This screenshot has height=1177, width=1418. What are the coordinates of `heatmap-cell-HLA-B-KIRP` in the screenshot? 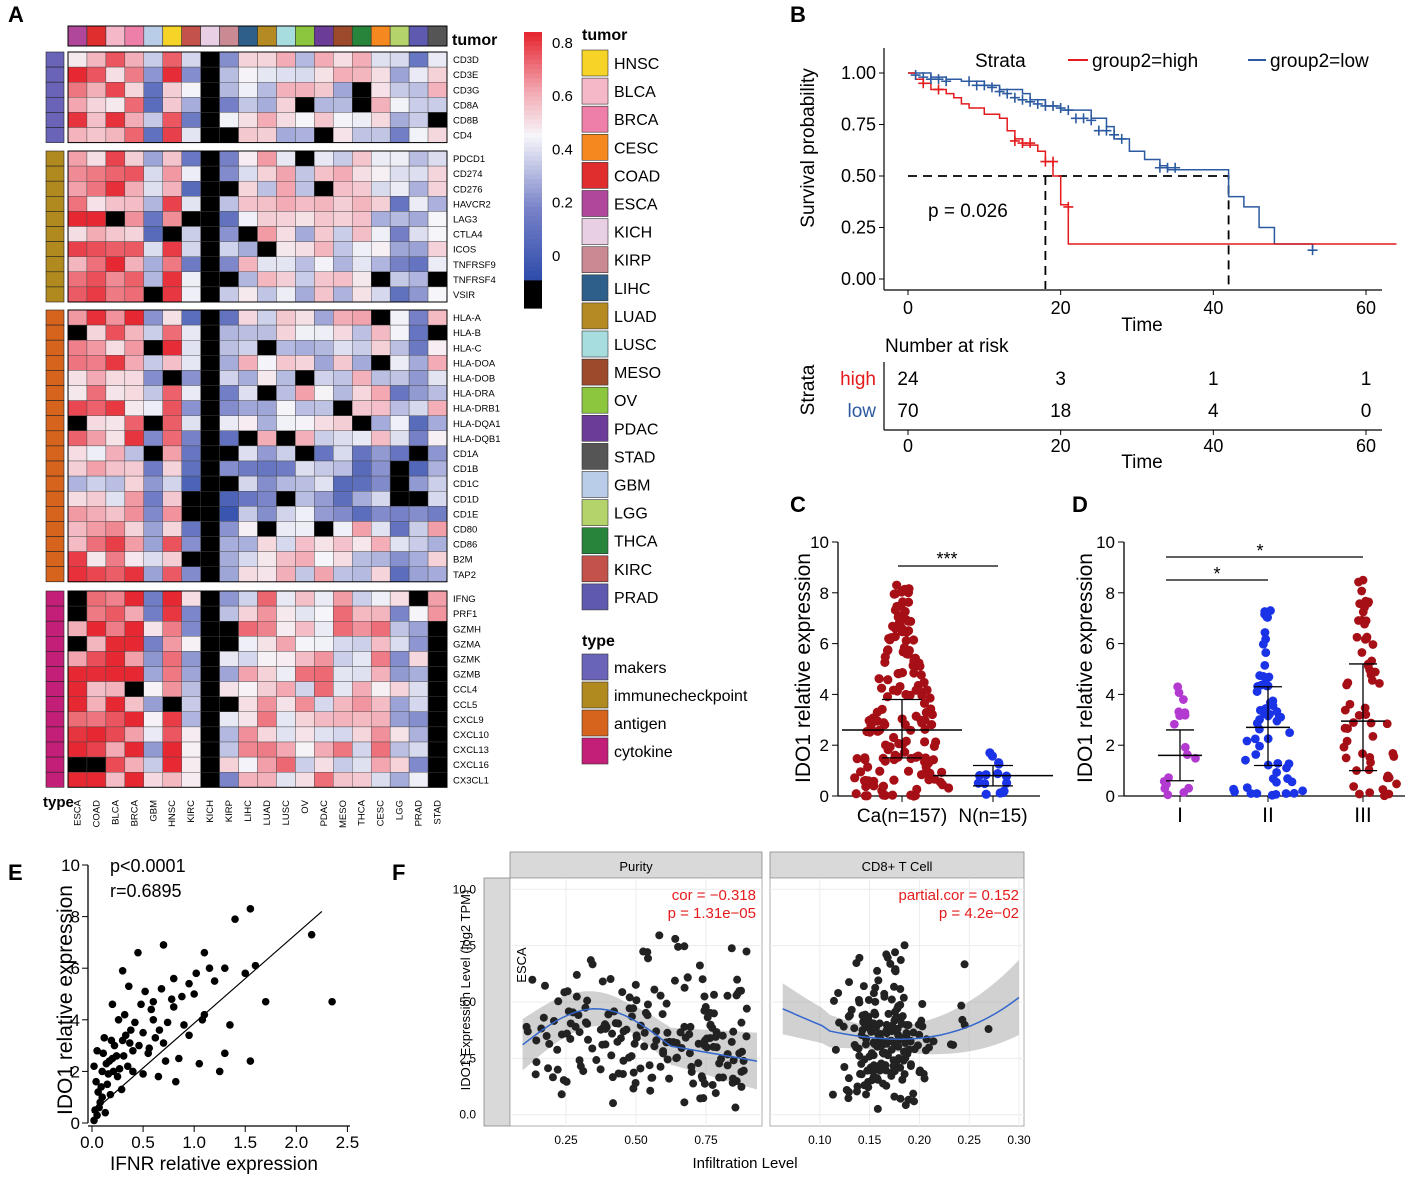 It's located at (229, 332).